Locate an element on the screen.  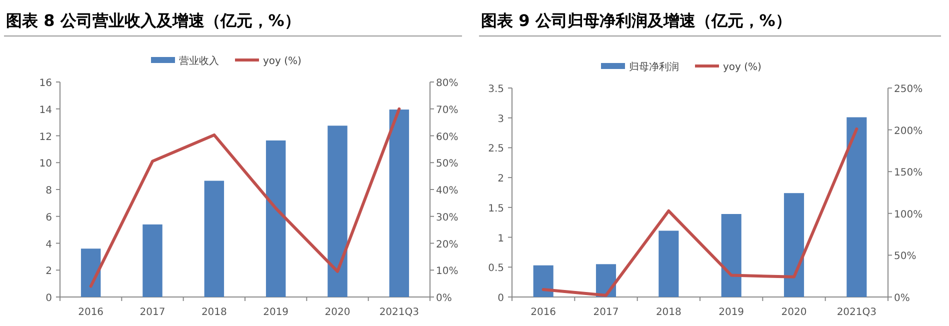
y2-tick-label: 200% is located at coordinates (908, 131).